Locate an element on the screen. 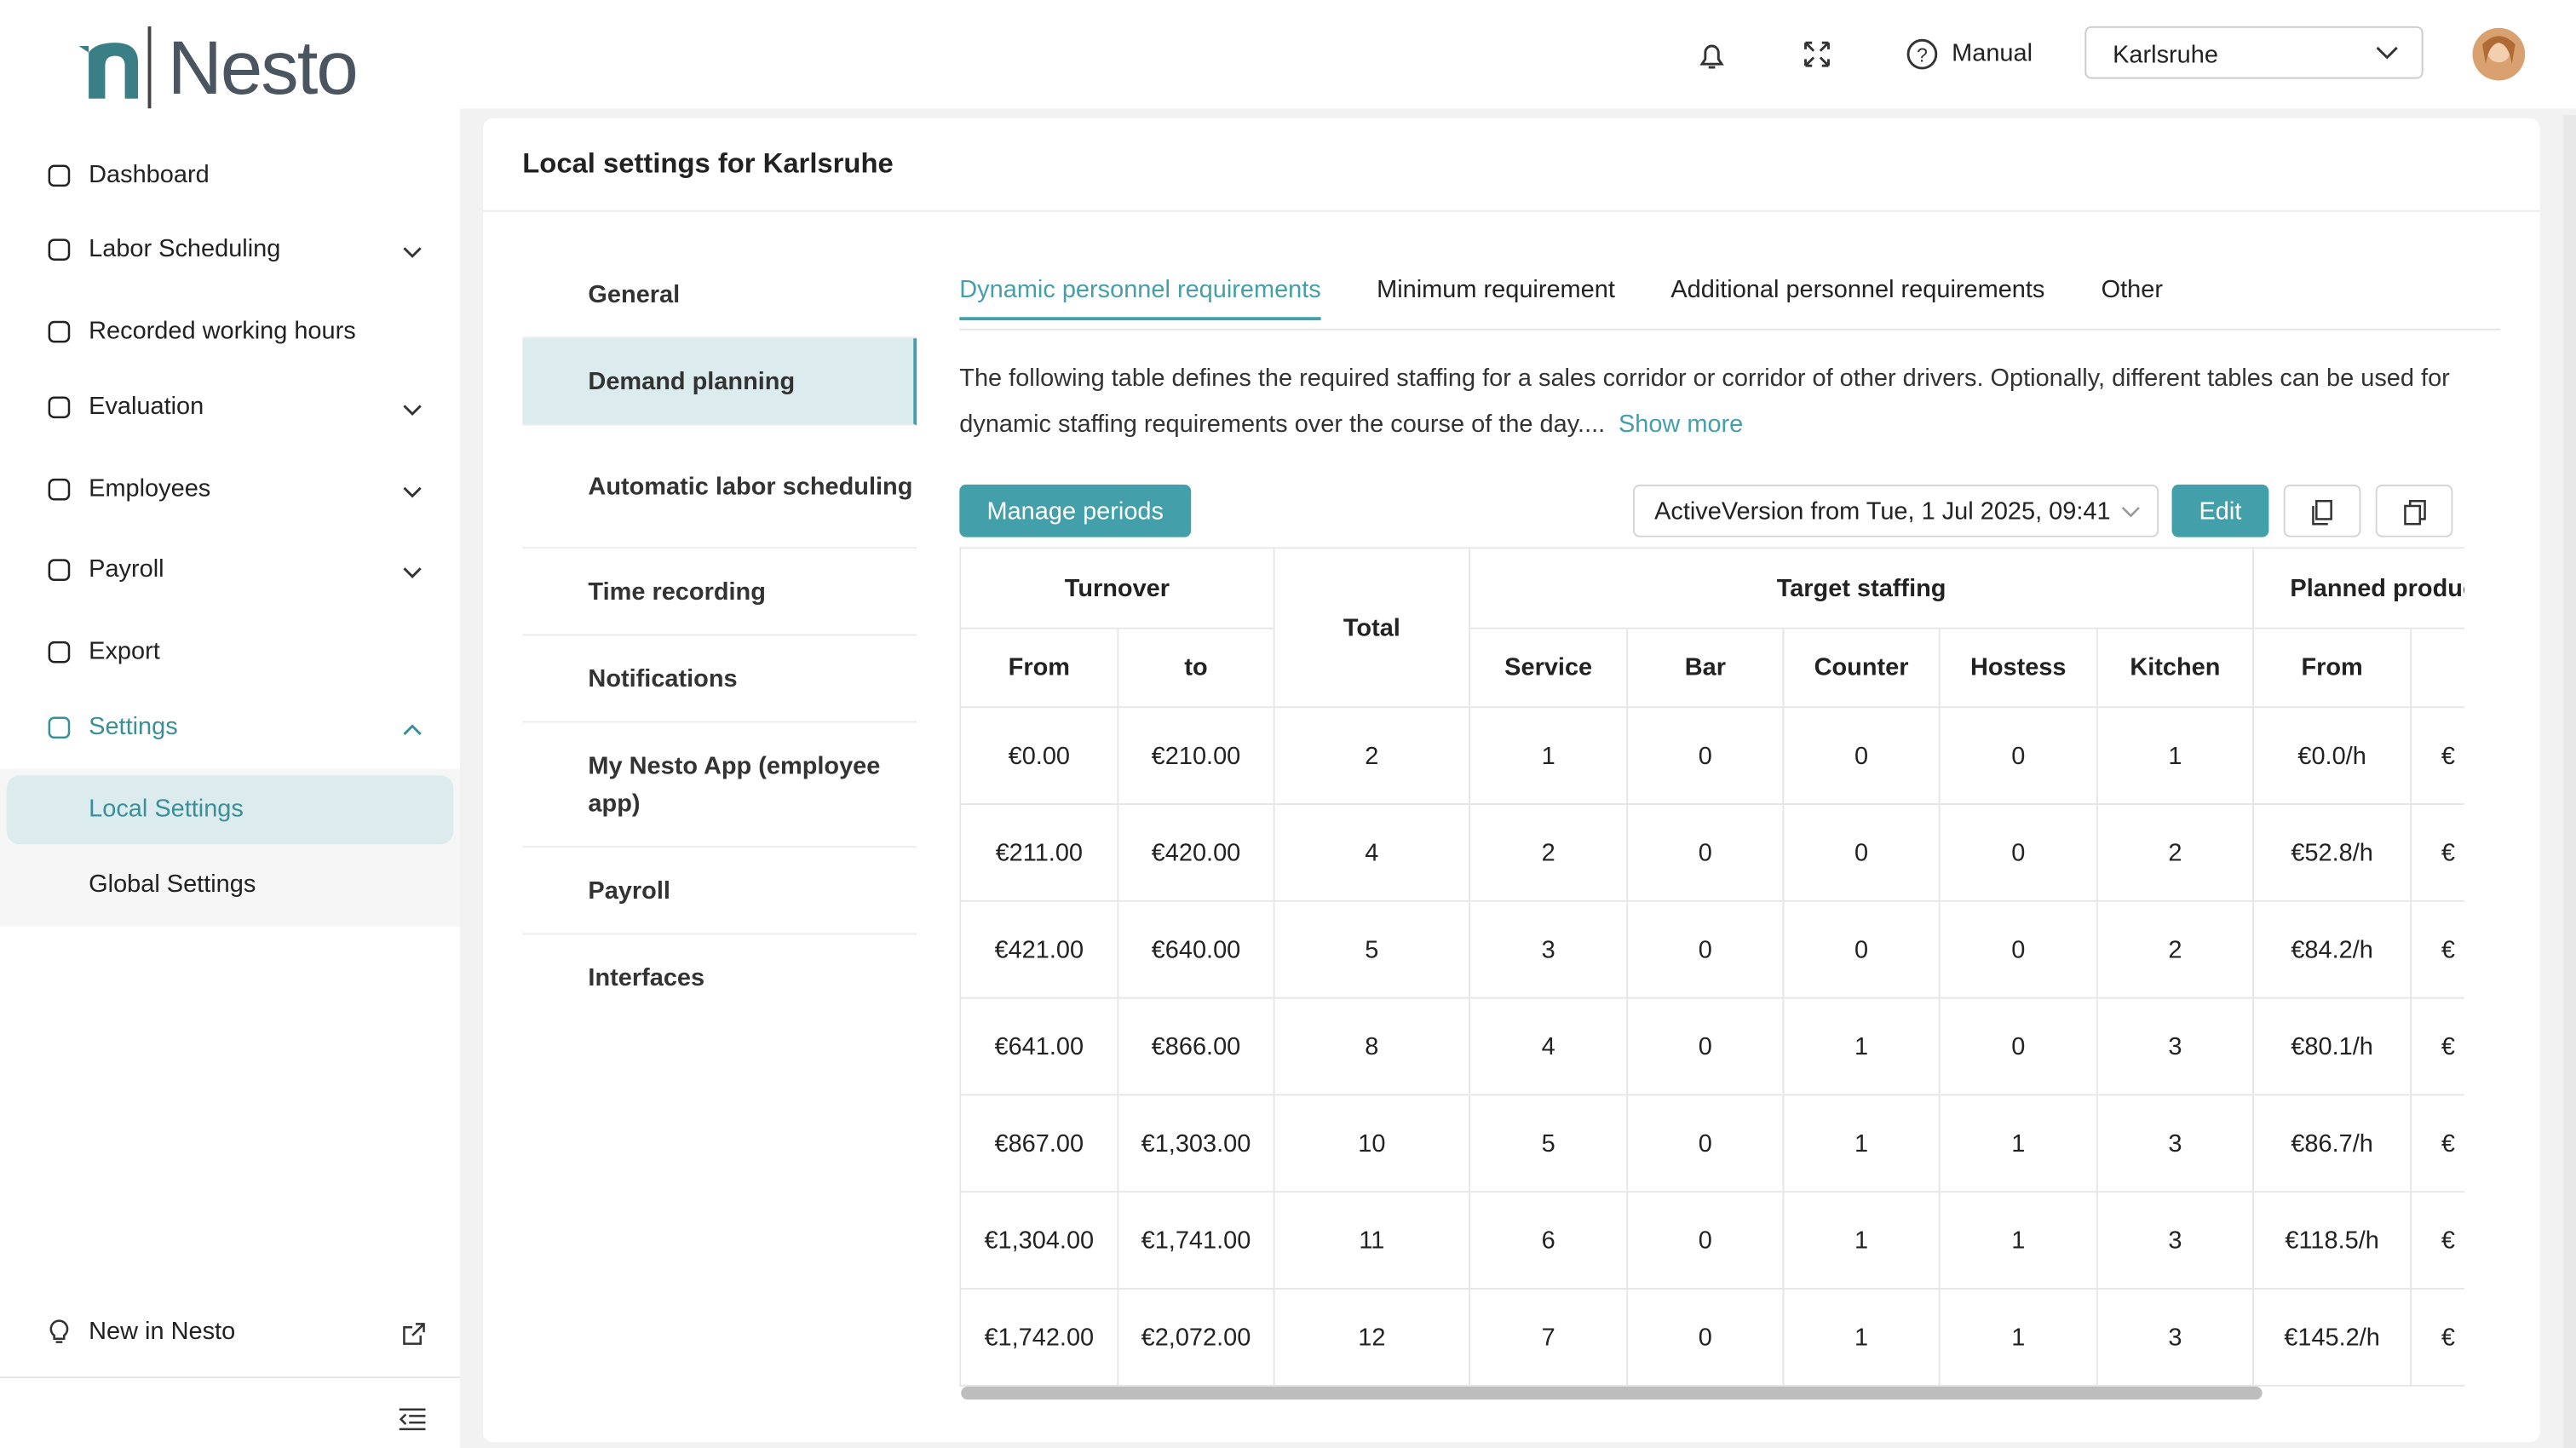 The height and width of the screenshot is (1448, 2576). table-row: €641.00 €866.00 8 4 0 1 0 3 €80.1/h € is located at coordinates (1712, 1047).